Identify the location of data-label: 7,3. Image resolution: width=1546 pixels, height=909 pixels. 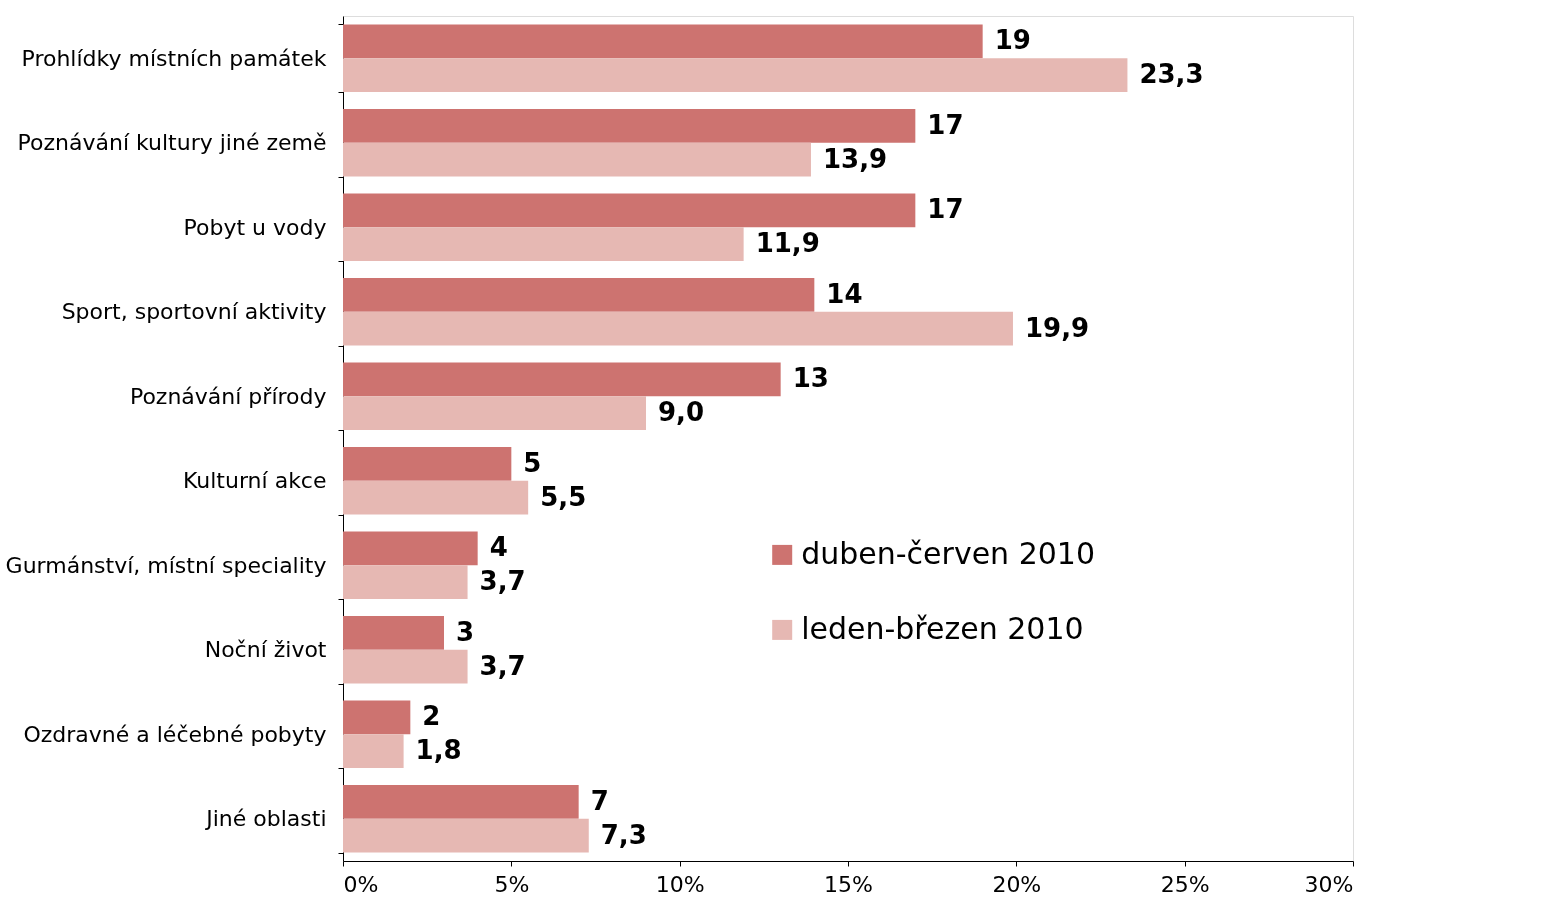
(623, 834).